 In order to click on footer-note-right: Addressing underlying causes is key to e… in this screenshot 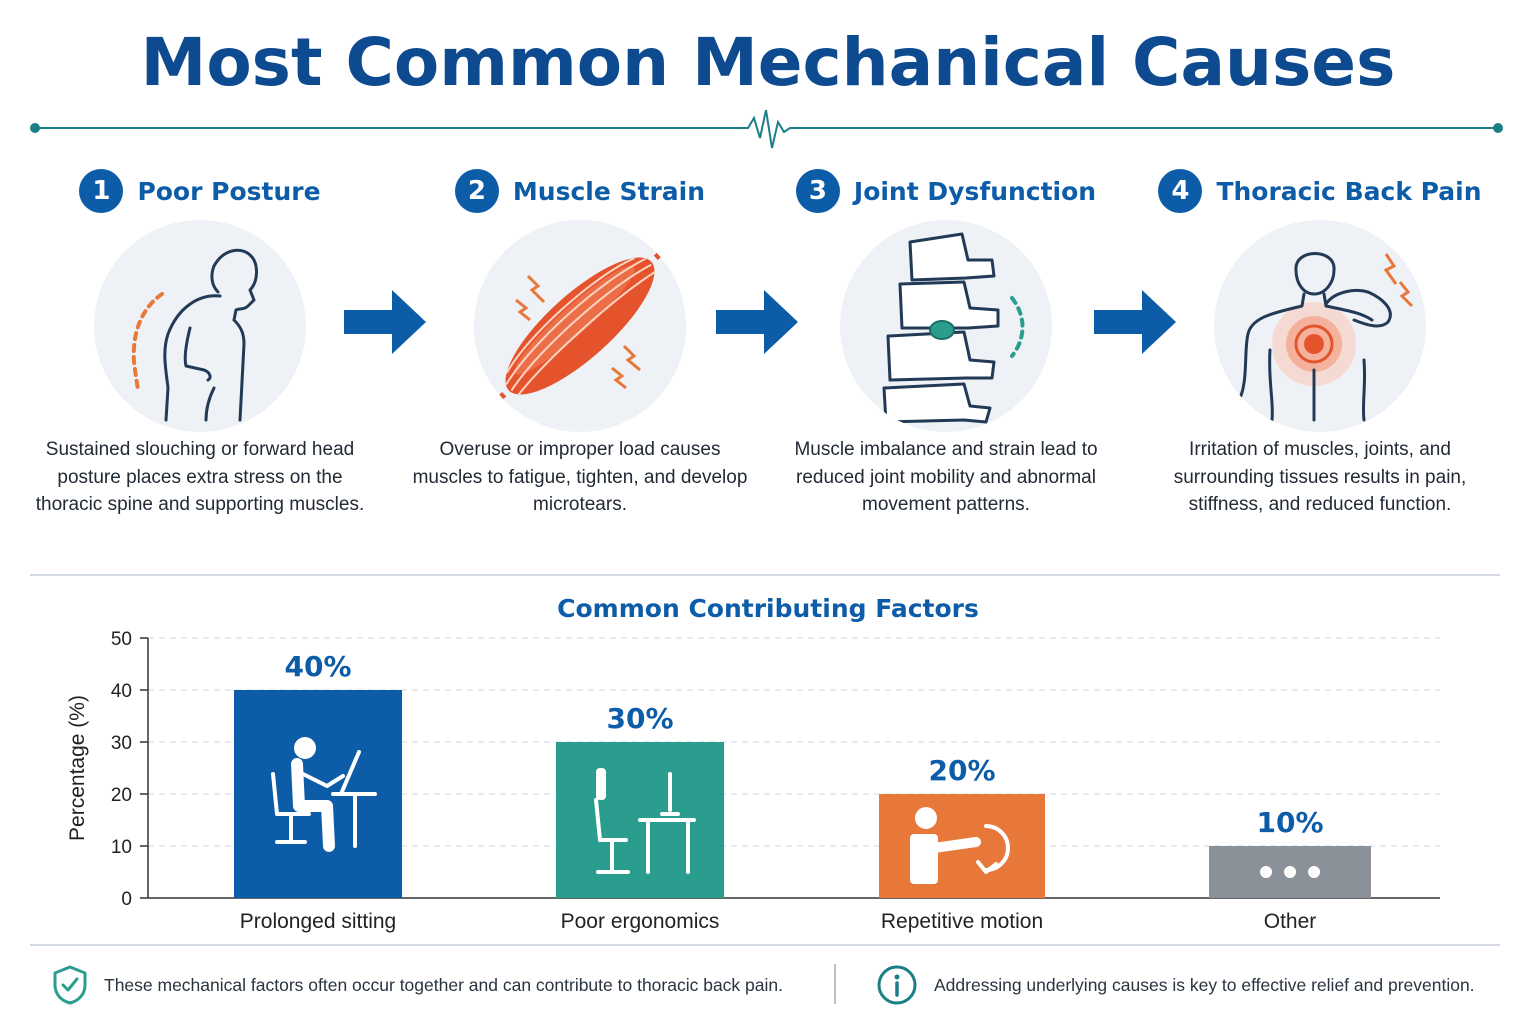, I will do `click(1175, 985)`.